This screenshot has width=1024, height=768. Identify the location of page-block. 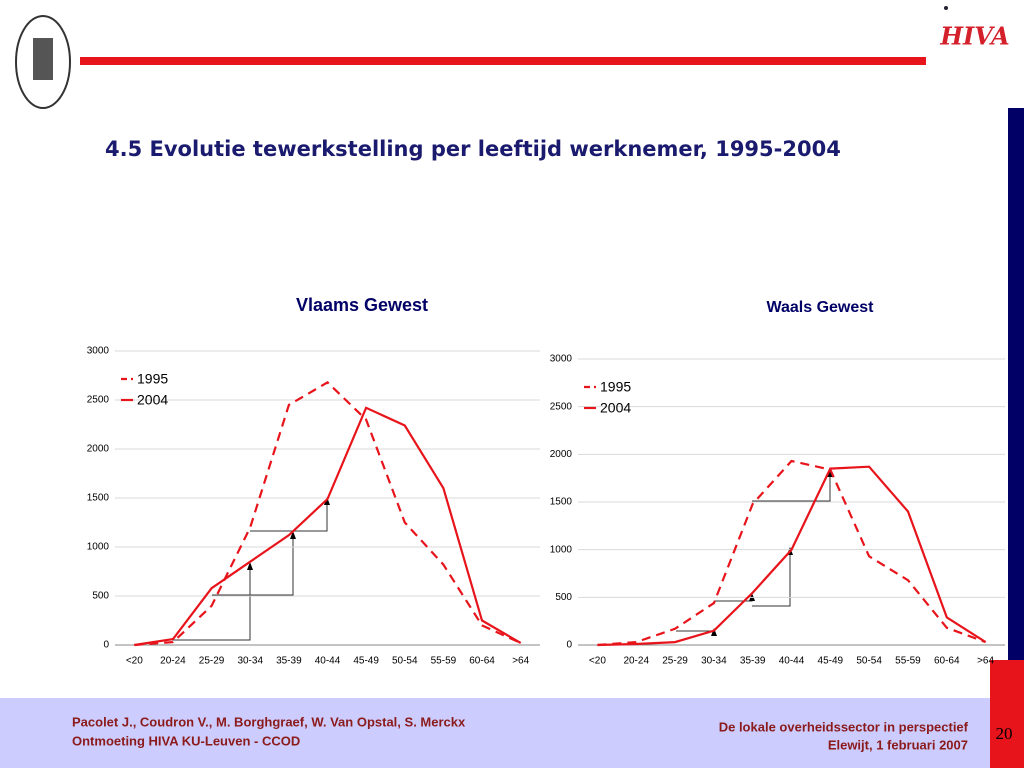
(1007, 714).